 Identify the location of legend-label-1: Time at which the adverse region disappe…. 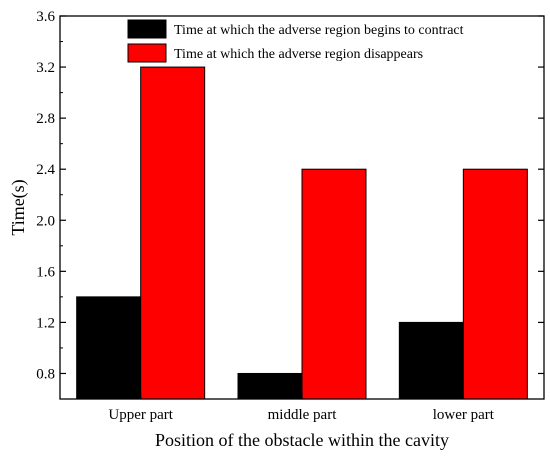
(298, 54).